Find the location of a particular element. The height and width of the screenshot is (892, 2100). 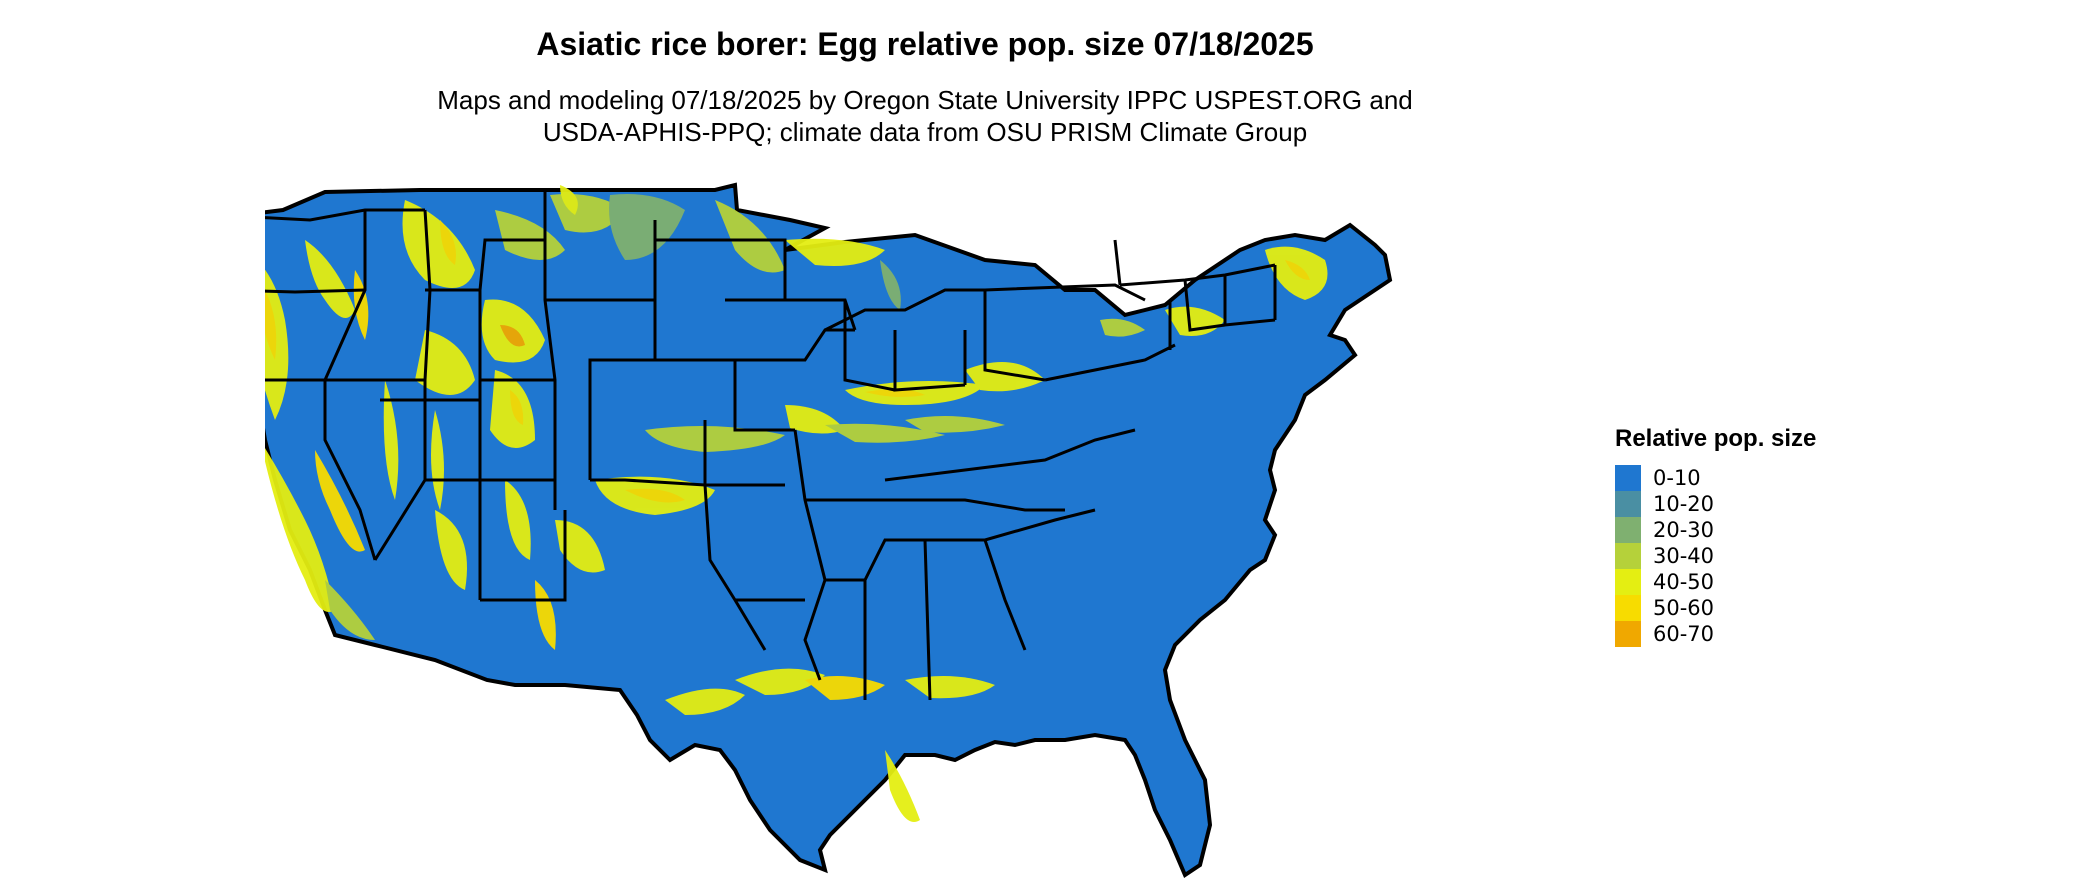

legend-item: 0-10 is located at coordinates (1715, 478).